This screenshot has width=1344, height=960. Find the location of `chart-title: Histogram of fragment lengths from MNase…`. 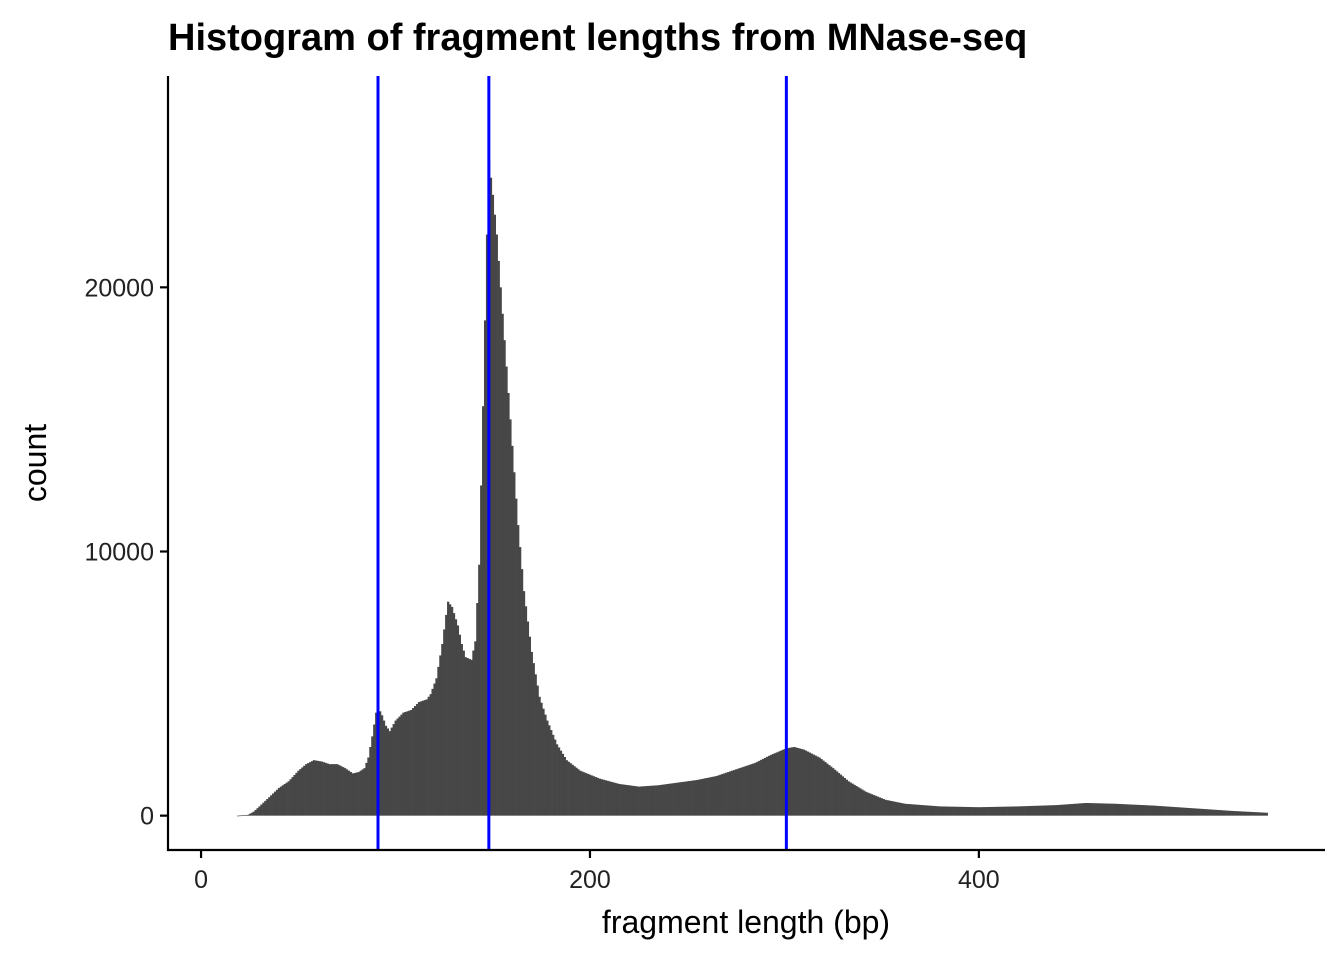

chart-title: Histogram of fragment lengths from MNase… is located at coordinates (597, 38).